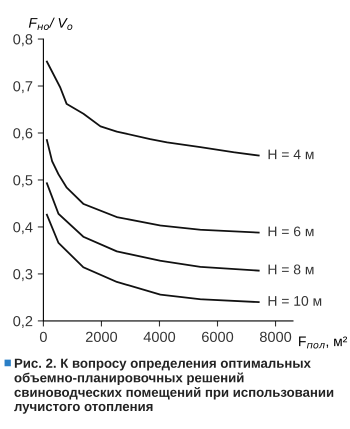 The image size is (350, 429). I want to click on x-tick-label: 0, so click(43, 337).